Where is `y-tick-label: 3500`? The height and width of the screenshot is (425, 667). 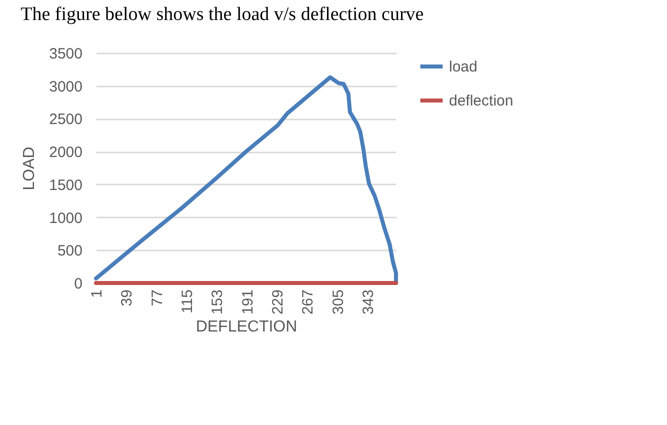 y-tick-label: 3500 is located at coordinates (65, 54).